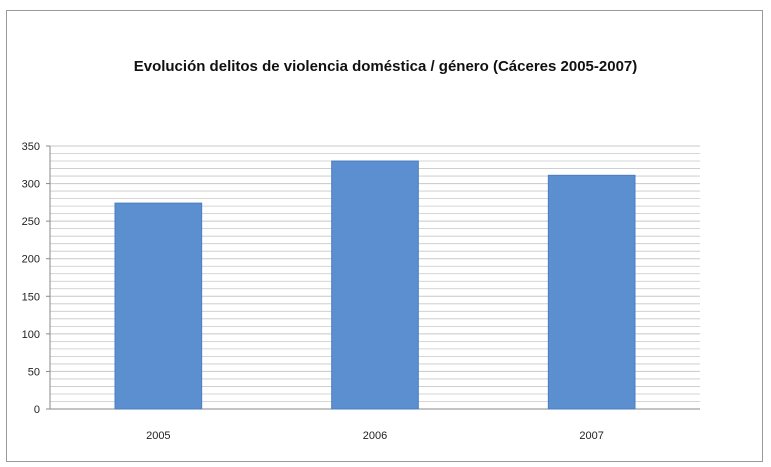 The width and height of the screenshot is (771, 467). What do you see at coordinates (31, 222) in the screenshot?
I see `y-tick-label: 250` at bounding box center [31, 222].